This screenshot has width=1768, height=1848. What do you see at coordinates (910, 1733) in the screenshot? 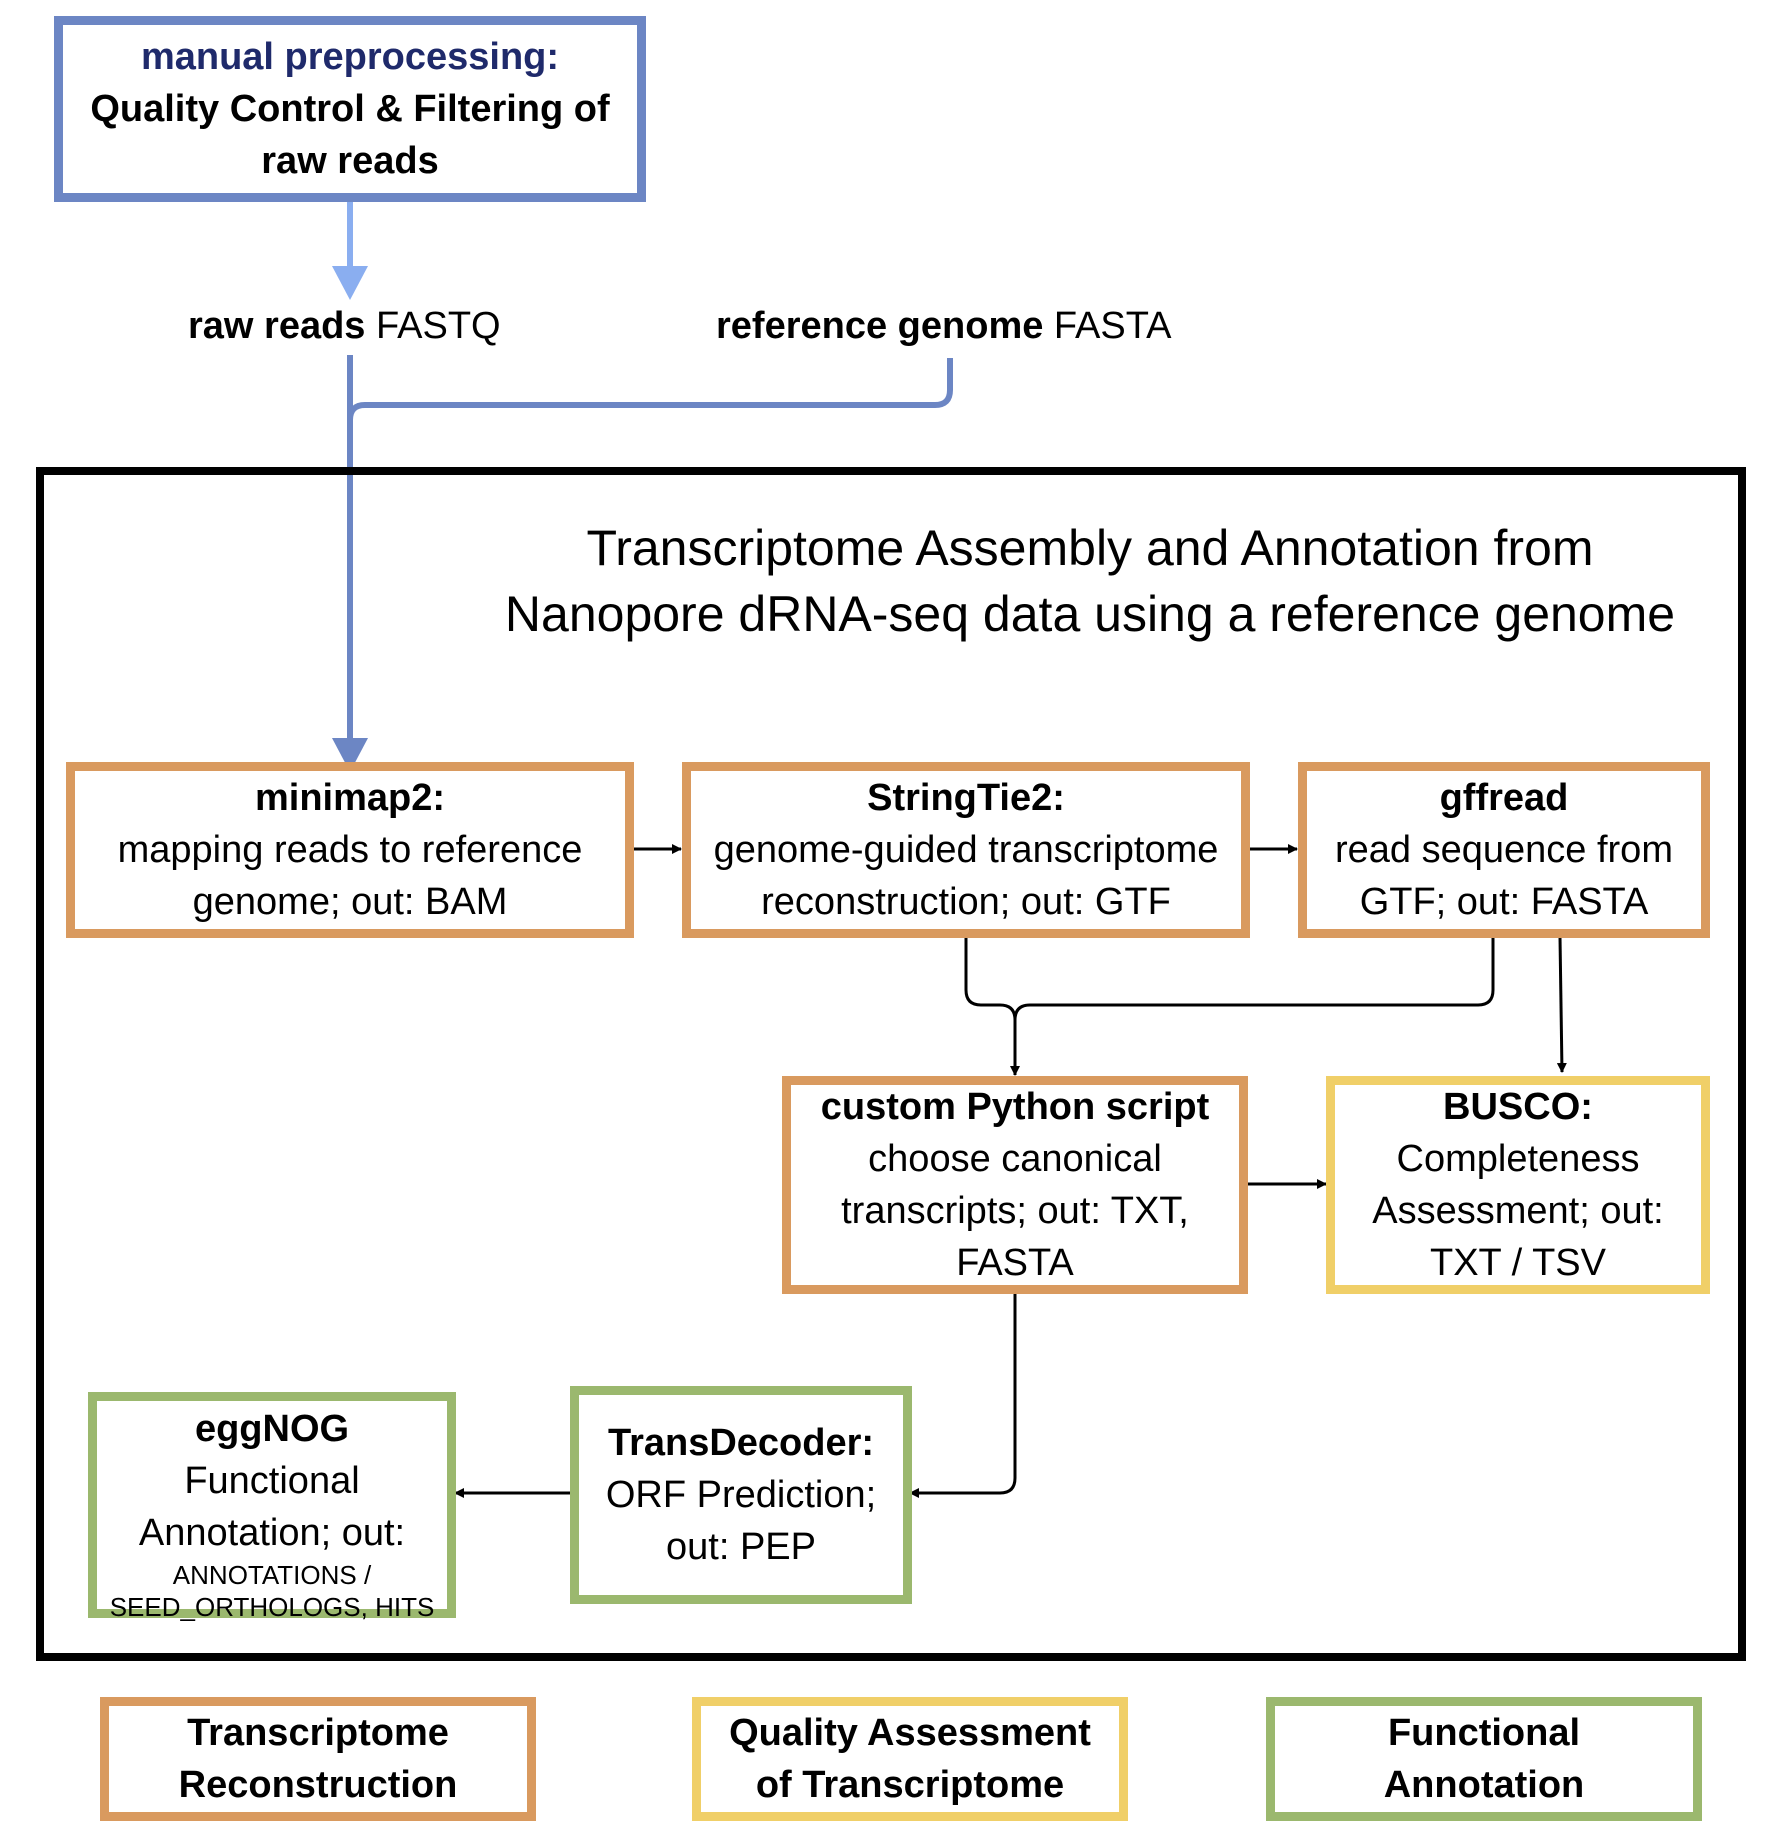
I see `legend-quality-line-1: Quality Assessment` at bounding box center [910, 1733].